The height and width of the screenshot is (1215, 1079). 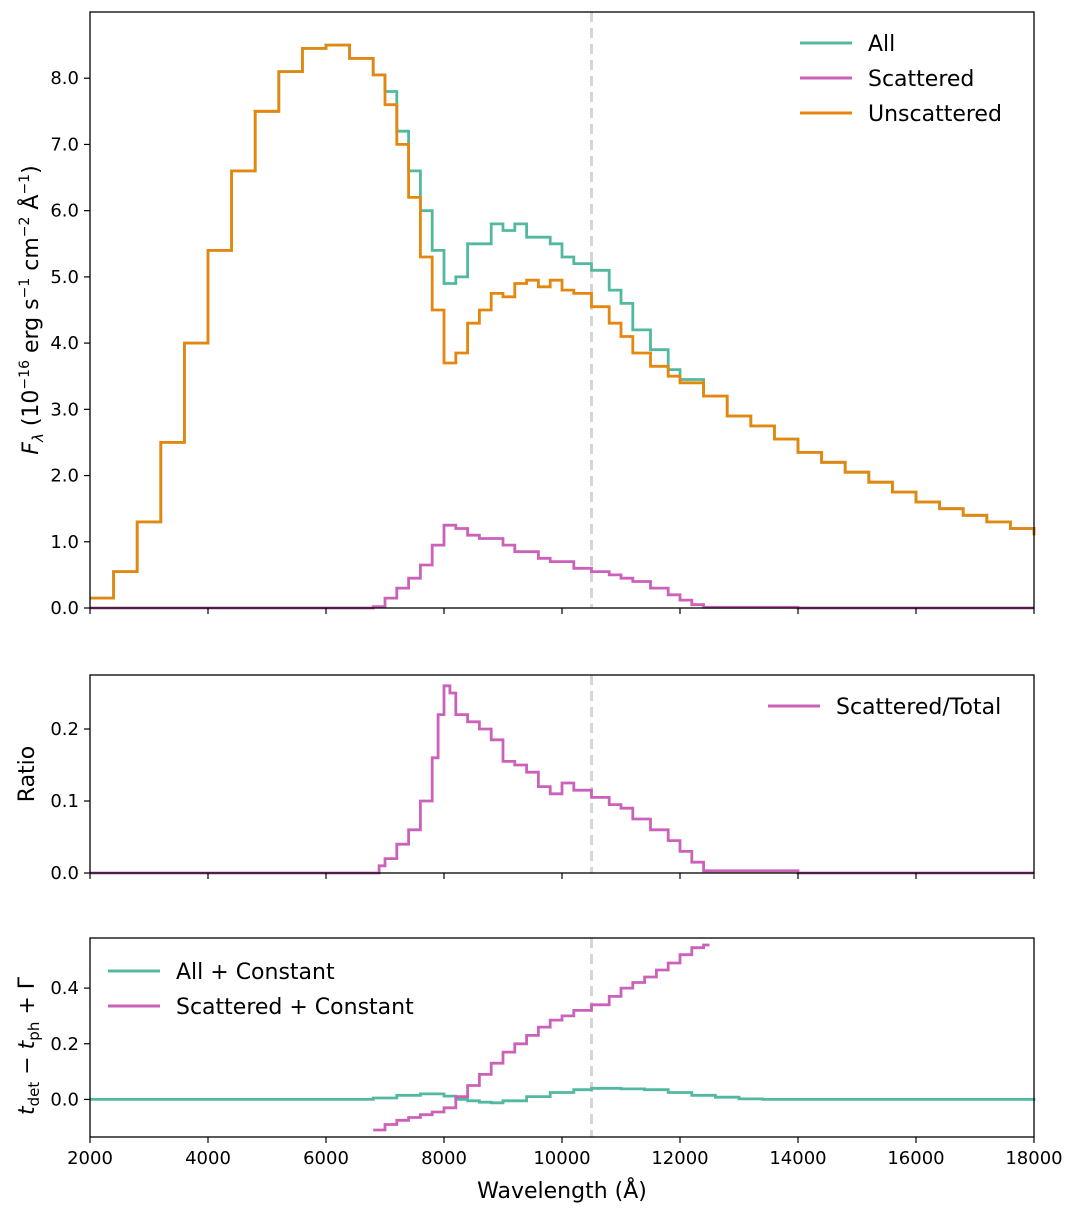 What do you see at coordinates (64, 476) in the screenshot?
I see `flux-y-tick-label: 2.0` at bounding box center [64, 476].